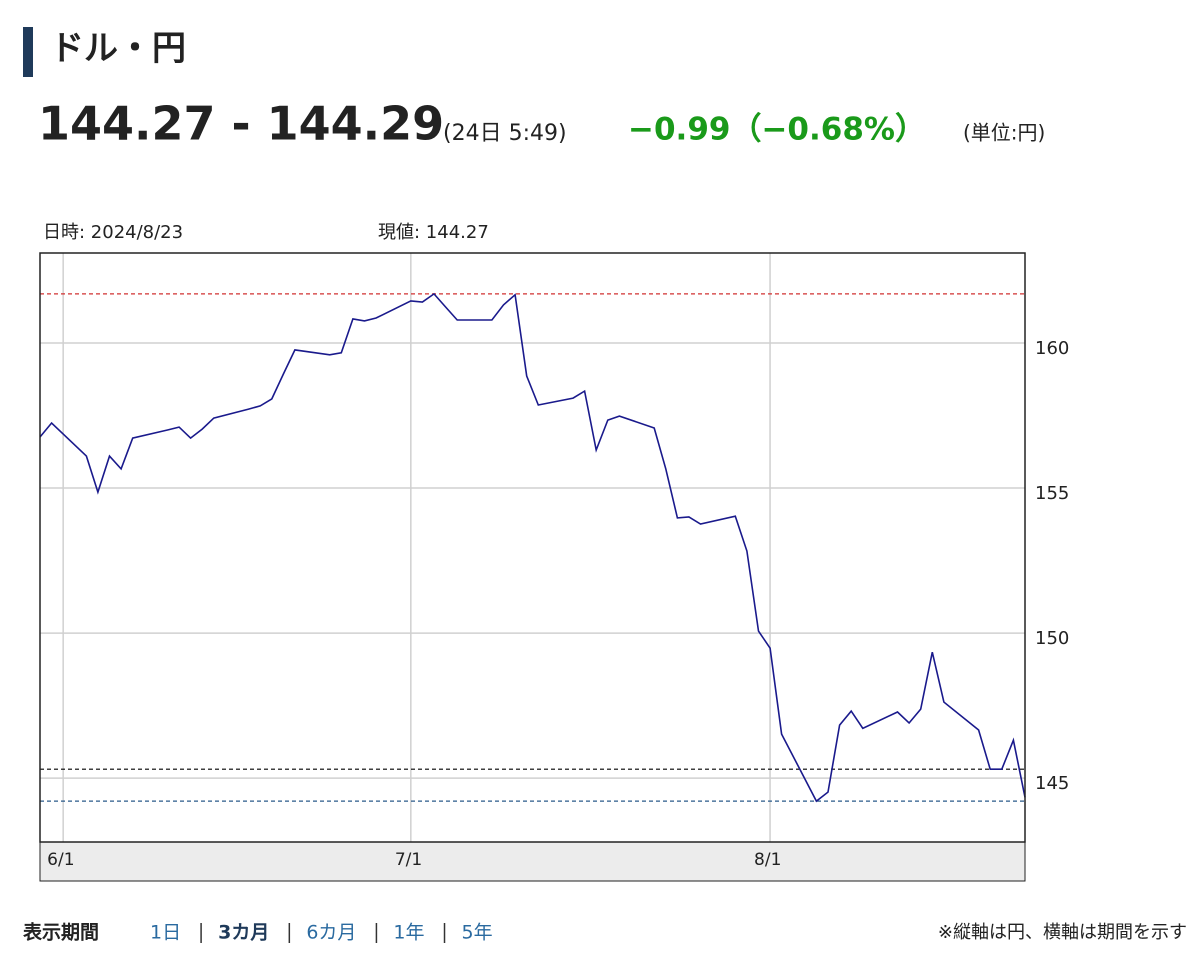 The width and height of the screenshot is (1200, 953). I want to click on x-tick-label: 8/1, so click(767, 860).